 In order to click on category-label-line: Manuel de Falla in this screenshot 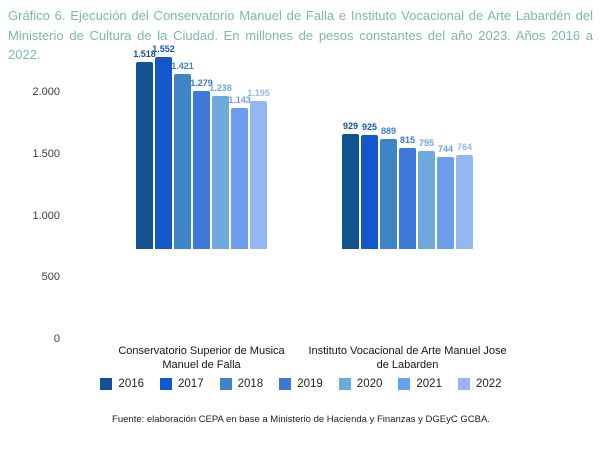, I will do `click(201, 365)`.